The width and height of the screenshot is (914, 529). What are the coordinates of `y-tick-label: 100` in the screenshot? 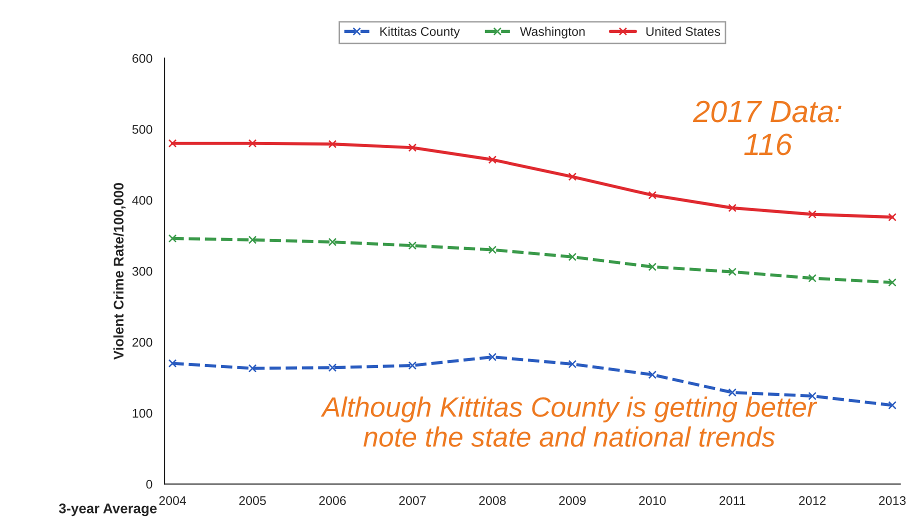 It's located at (142, 413).